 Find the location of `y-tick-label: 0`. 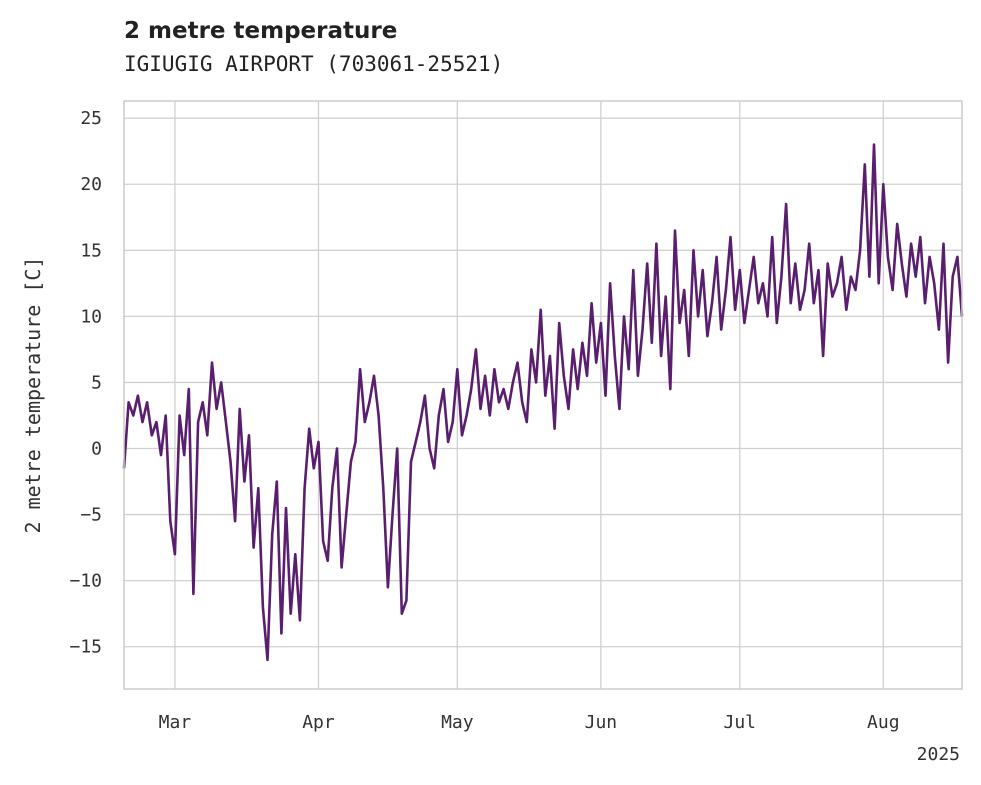

y-tick-label: 0 is located at coordinates (96, 449).